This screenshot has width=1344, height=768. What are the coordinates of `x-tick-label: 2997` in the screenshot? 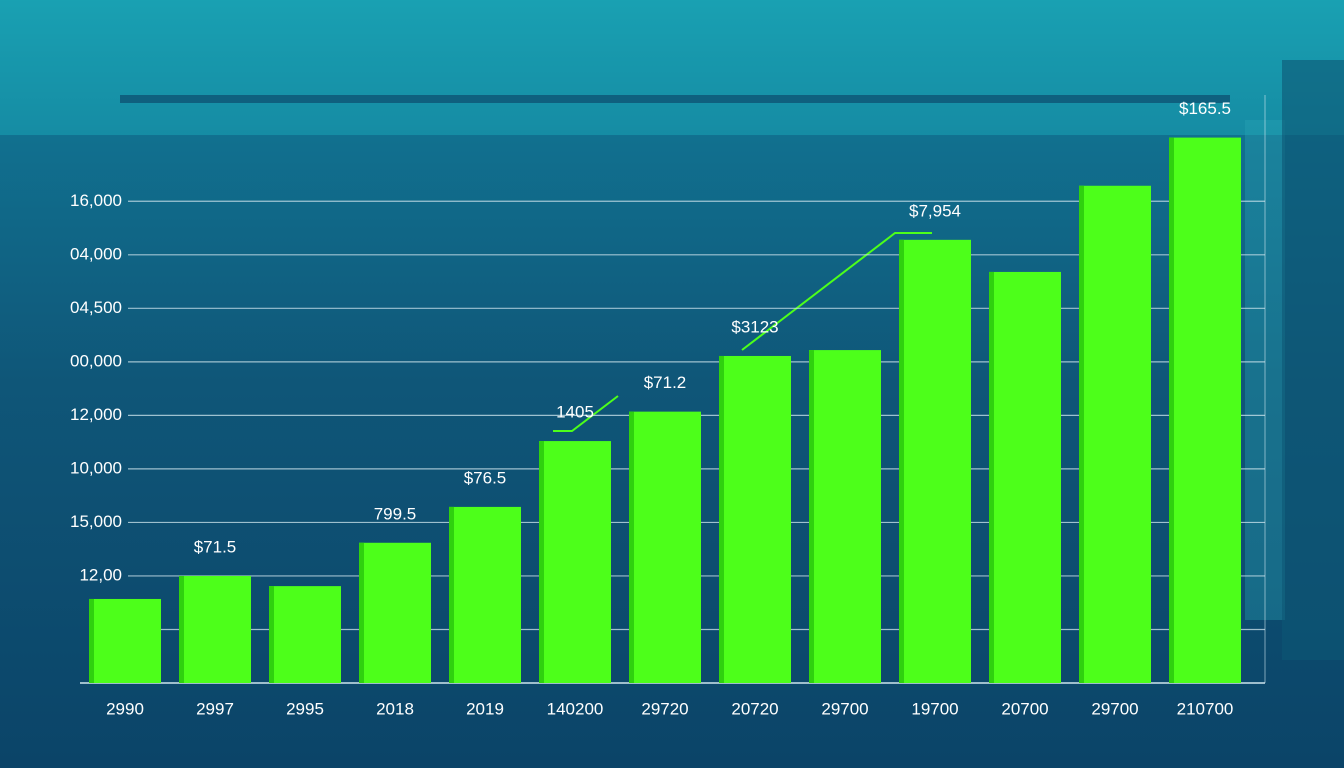 It's located at (215, 708).